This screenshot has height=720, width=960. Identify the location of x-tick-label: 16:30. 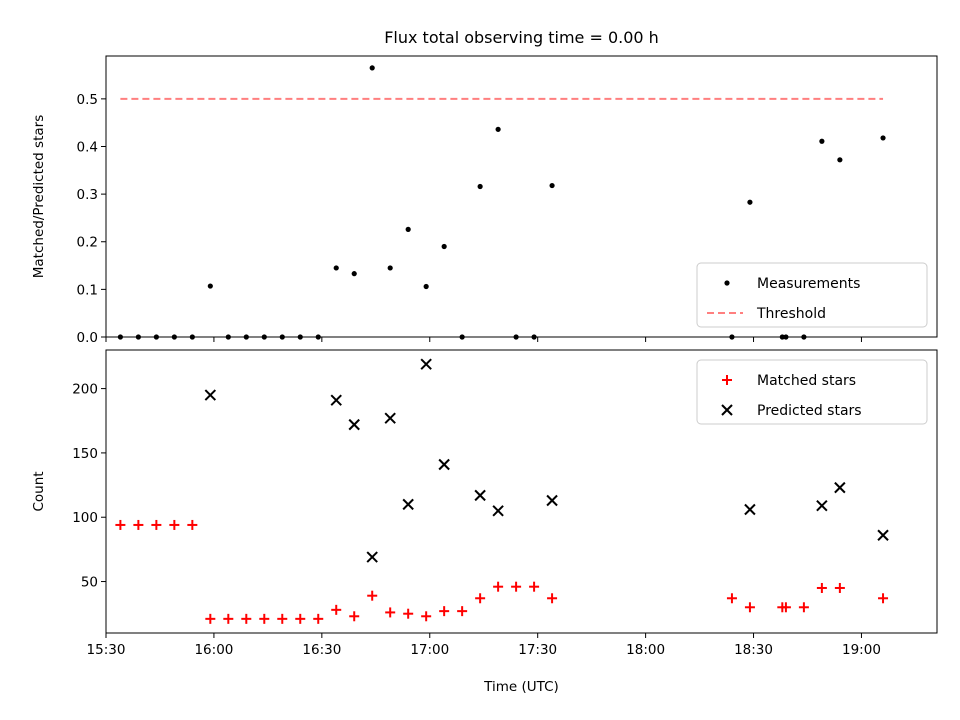
(321, 650).